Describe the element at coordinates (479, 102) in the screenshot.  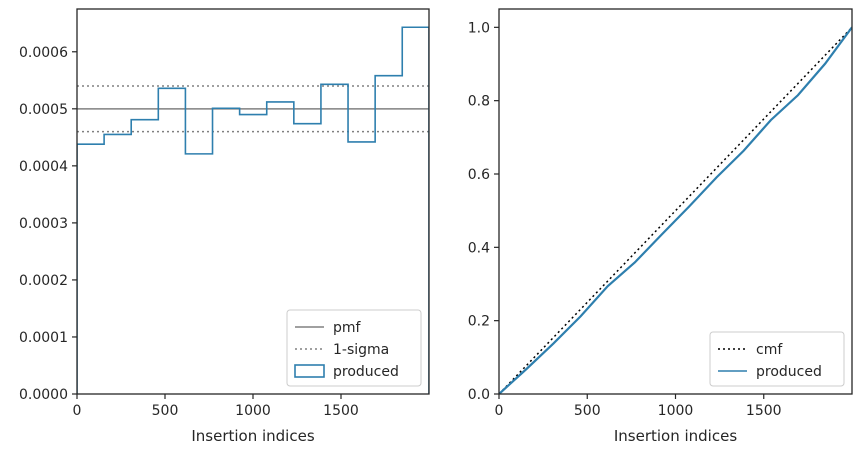
I see `y-tick-label: 0.8` at that location.